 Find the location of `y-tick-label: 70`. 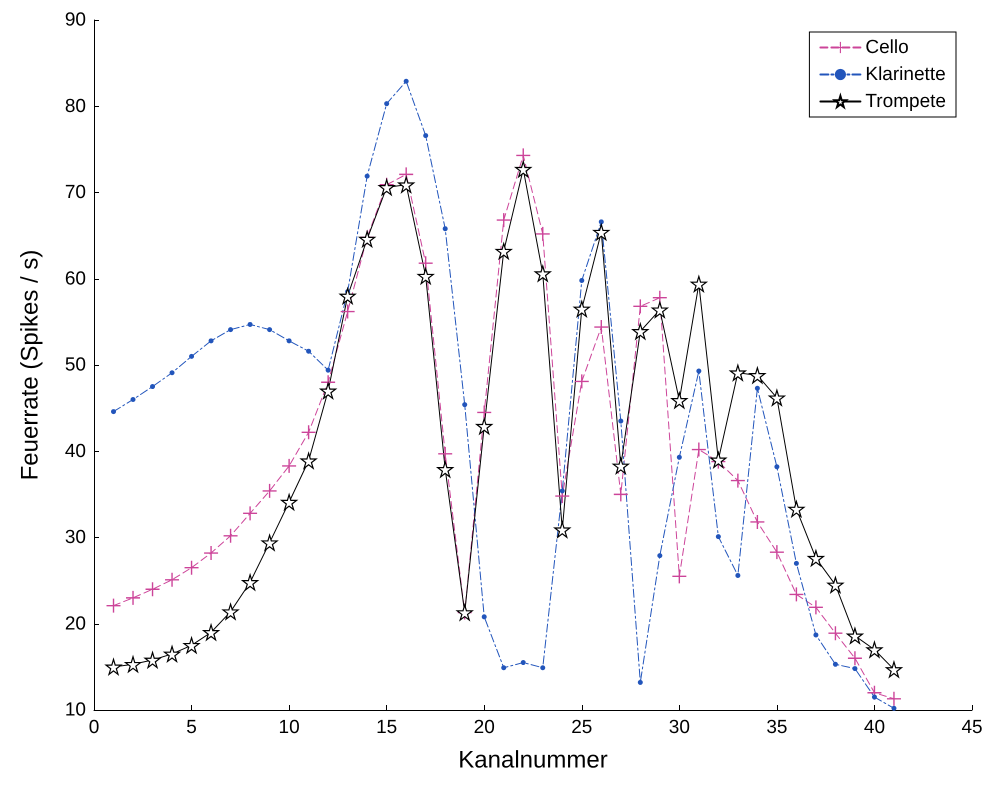

y-tick-label: 70 is located at coordinates (75, 192).